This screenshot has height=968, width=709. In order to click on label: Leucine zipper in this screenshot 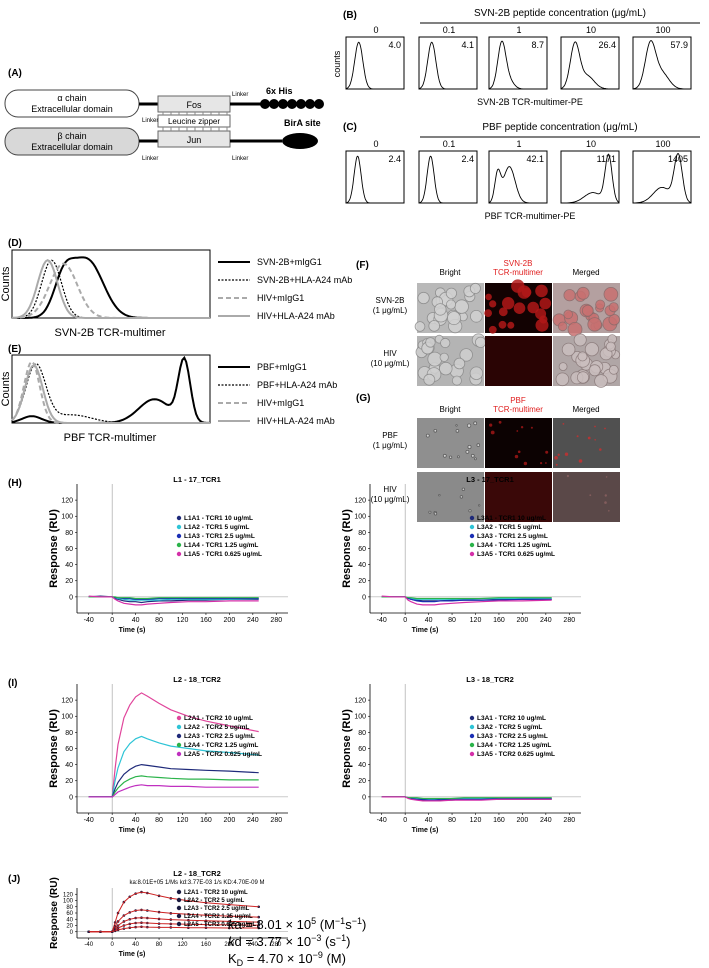, I will do `click(194, 121)`.